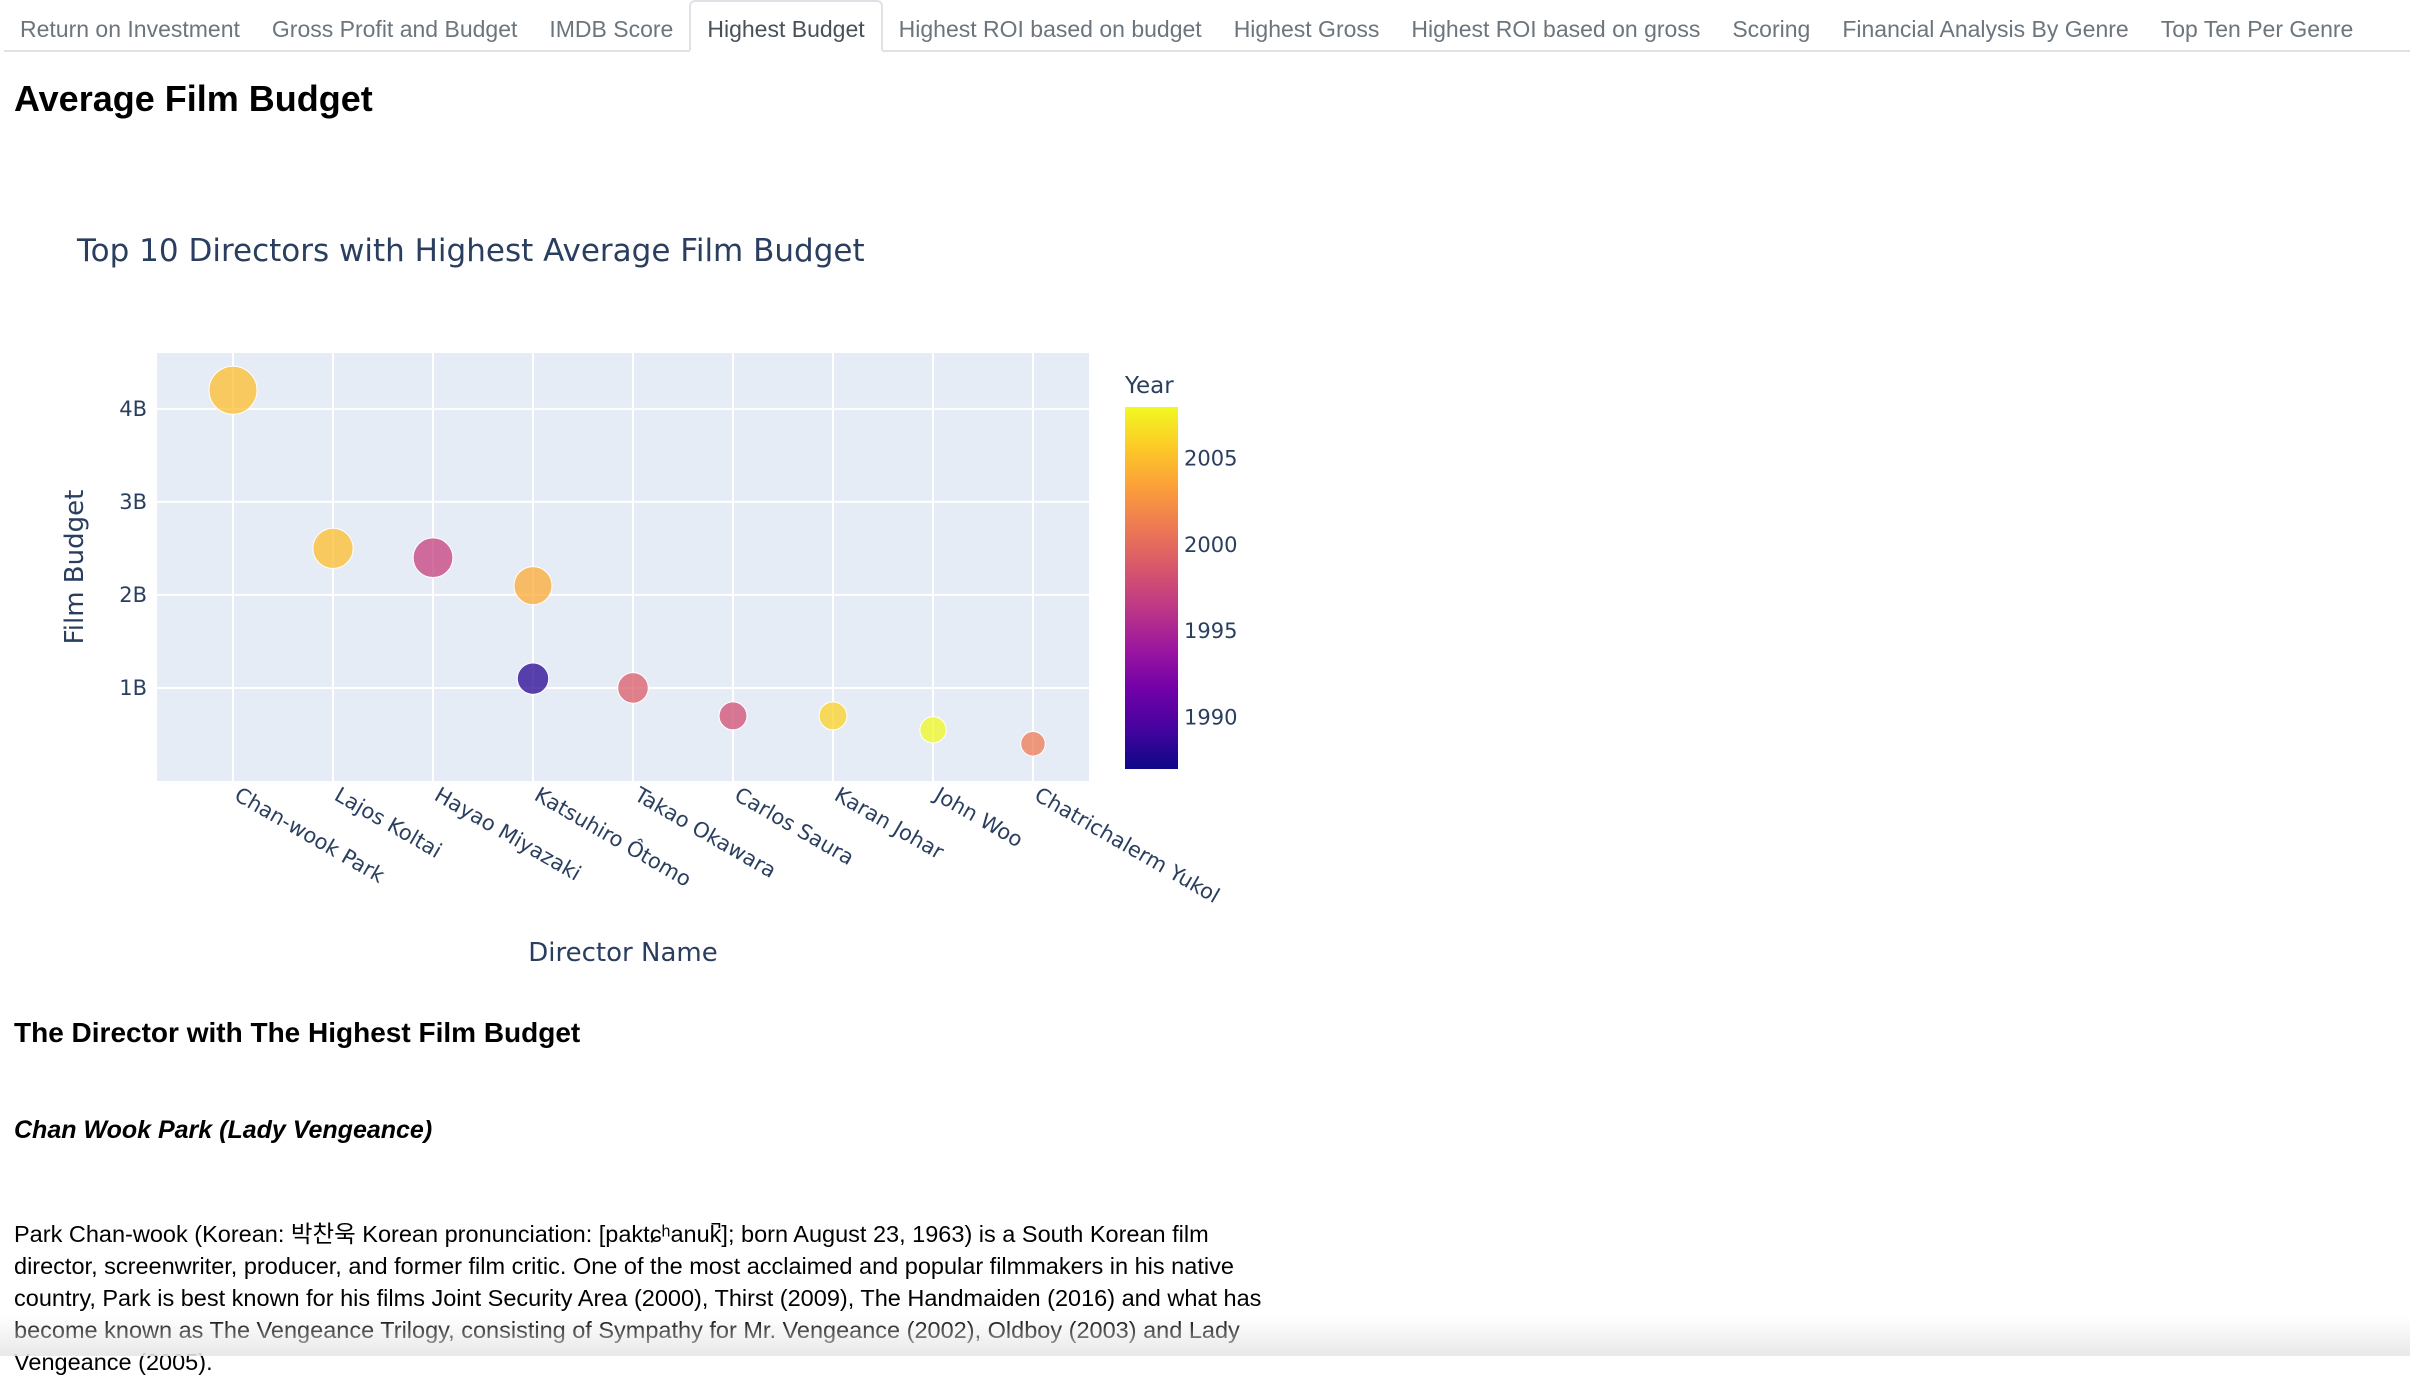 The image size is (2410, 1378). Describe the element at coordinates (611, 26) in the screenshot. I see `tab-imdb-score: IMDB Score` at that location.